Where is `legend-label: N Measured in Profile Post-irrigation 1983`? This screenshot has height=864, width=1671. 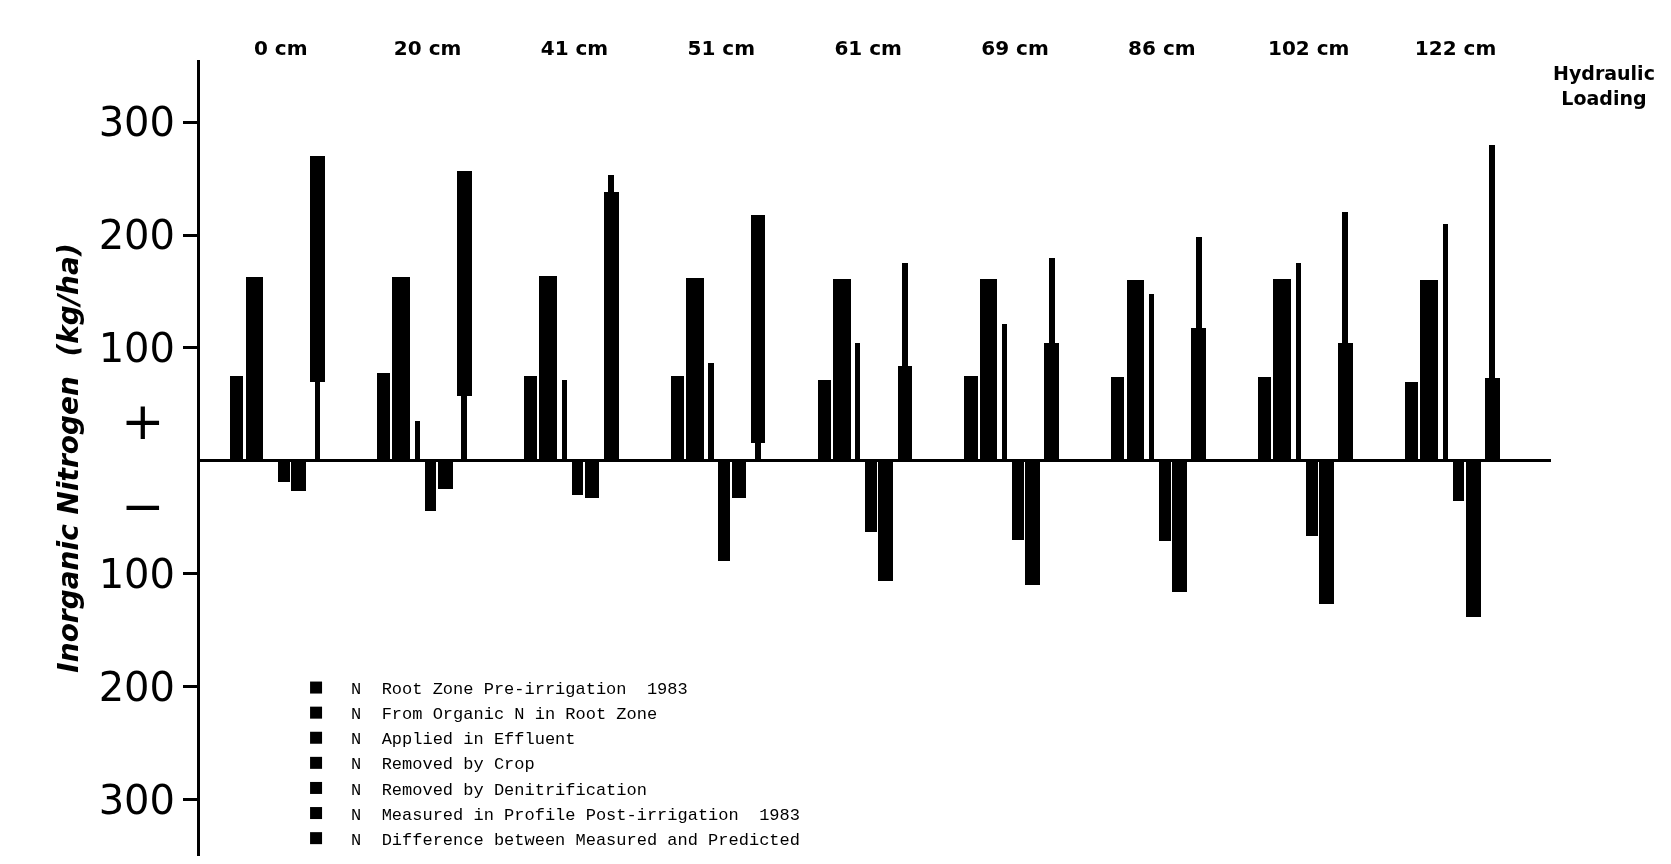 legend-label: N Measured in Profile Post-irrigation 1983 is located at coordinates (575, 815).